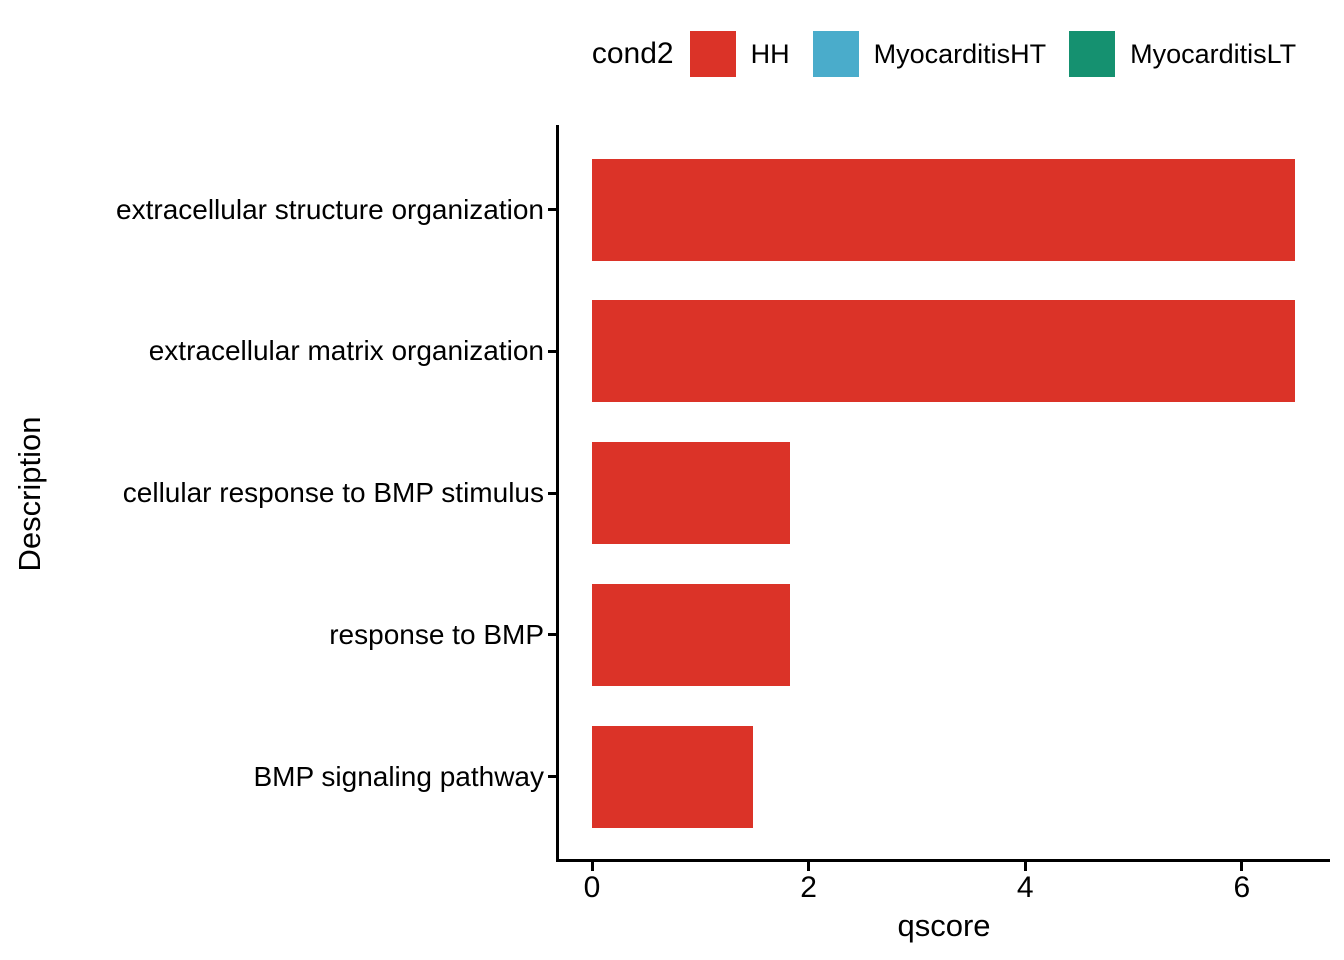 The image size is (1344, 960). I want to click on legend-items: HH MyocarditisHT MyocarditisLT, so click(992, 54).